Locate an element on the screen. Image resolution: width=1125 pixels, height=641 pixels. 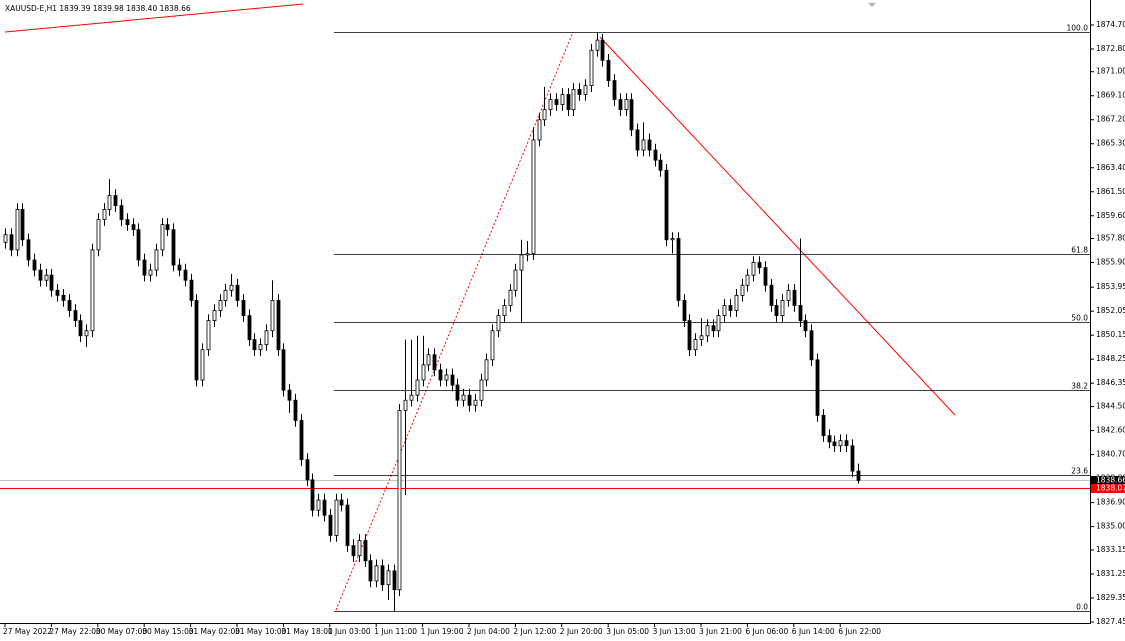
y-tick-label: 1874.70 is located at coordinates (1110, 24).